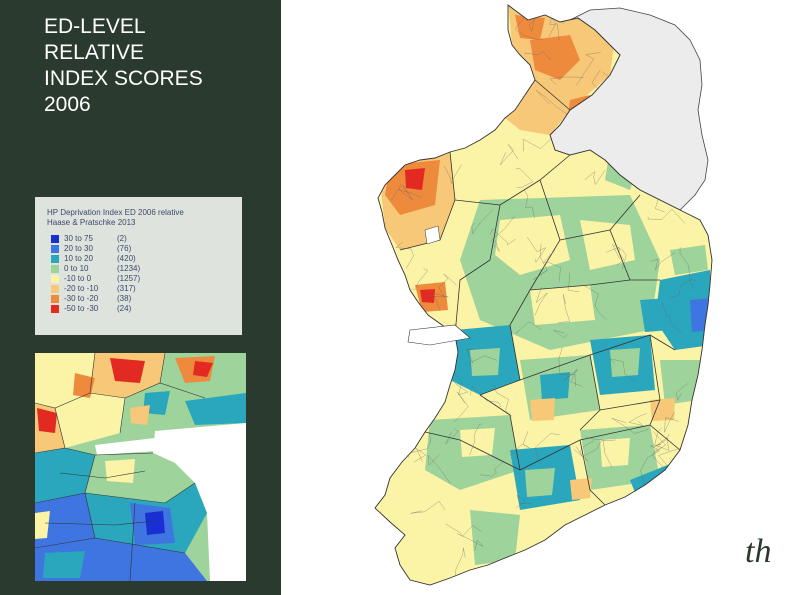  I want to click on title-line-3: INDEX SCORES, so click(123, 78).